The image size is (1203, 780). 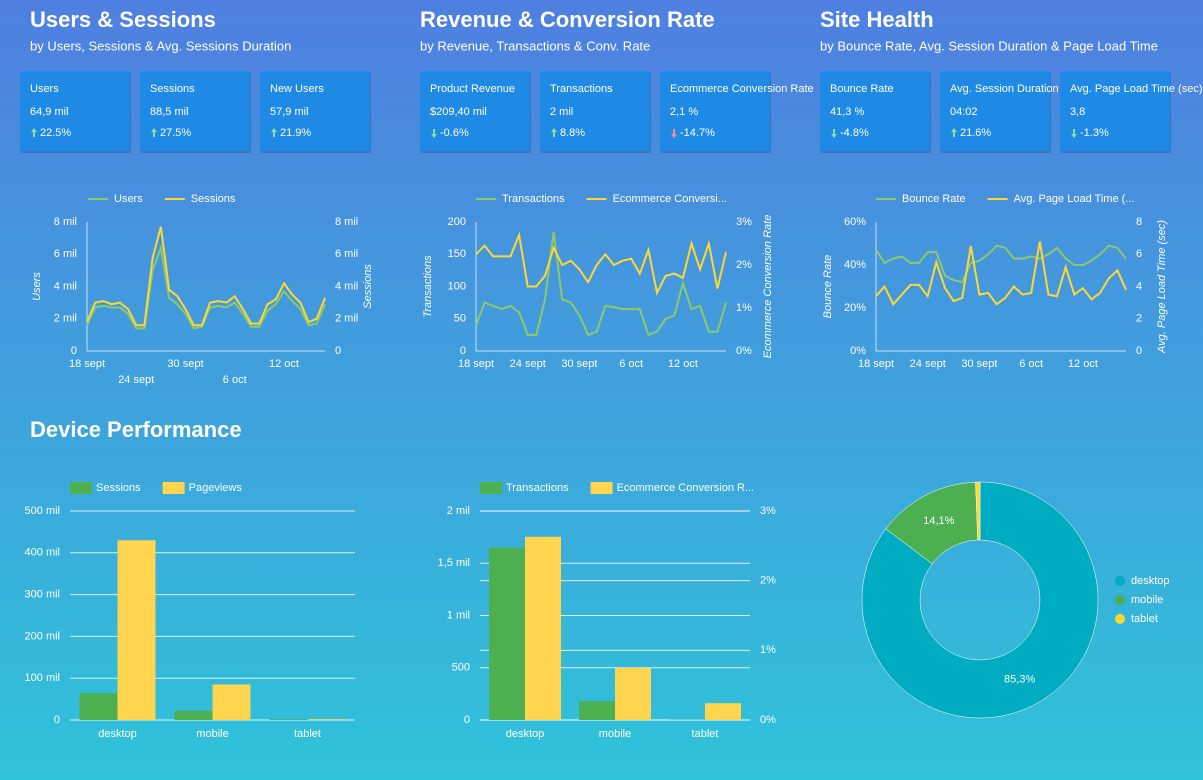 What do you see at coordinates (854, 133) in the screenshot?
I see `card-change: -4.8%` at bounding box center [854, 133].